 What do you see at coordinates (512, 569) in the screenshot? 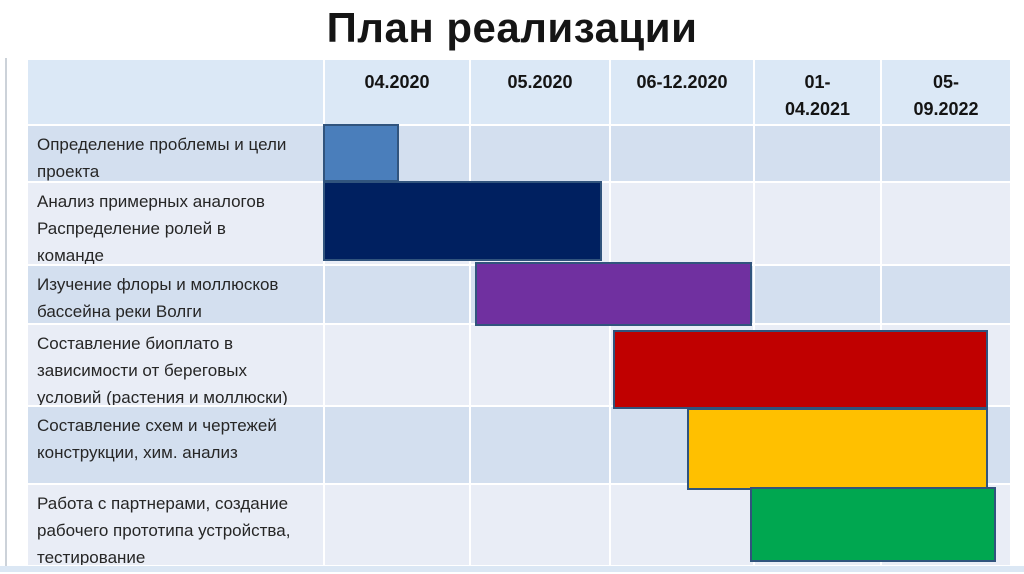
I see `bottom-strip` at bounding box center [512, 569].